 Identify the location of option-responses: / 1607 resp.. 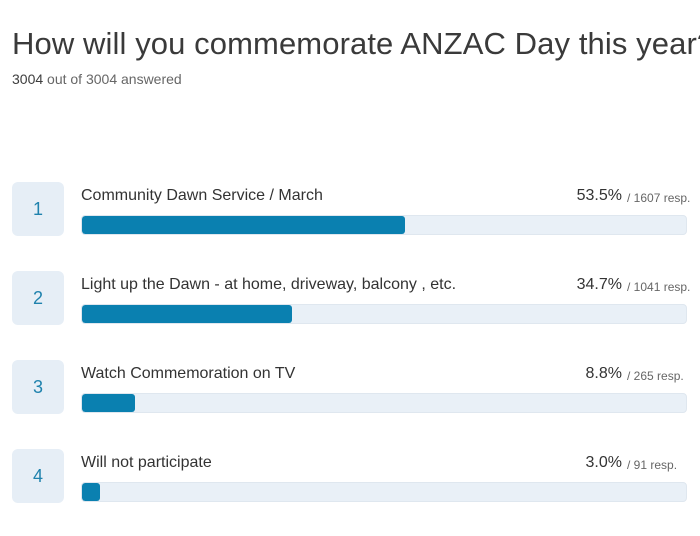
(659, 198).